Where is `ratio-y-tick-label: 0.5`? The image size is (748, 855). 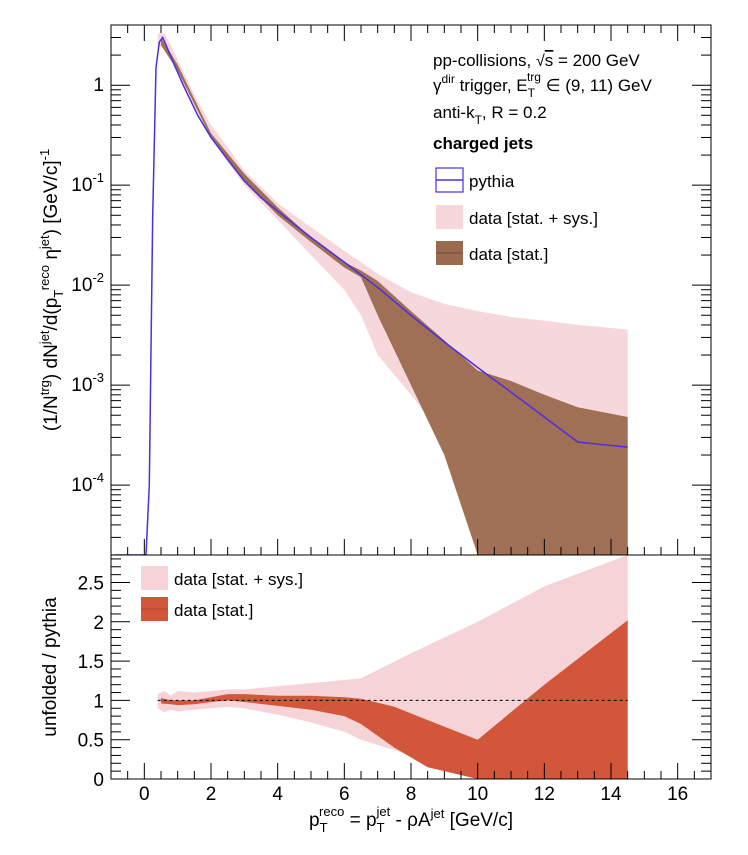 ratio-y-tick-label: 0.5 is located at coordinates (91, 741).